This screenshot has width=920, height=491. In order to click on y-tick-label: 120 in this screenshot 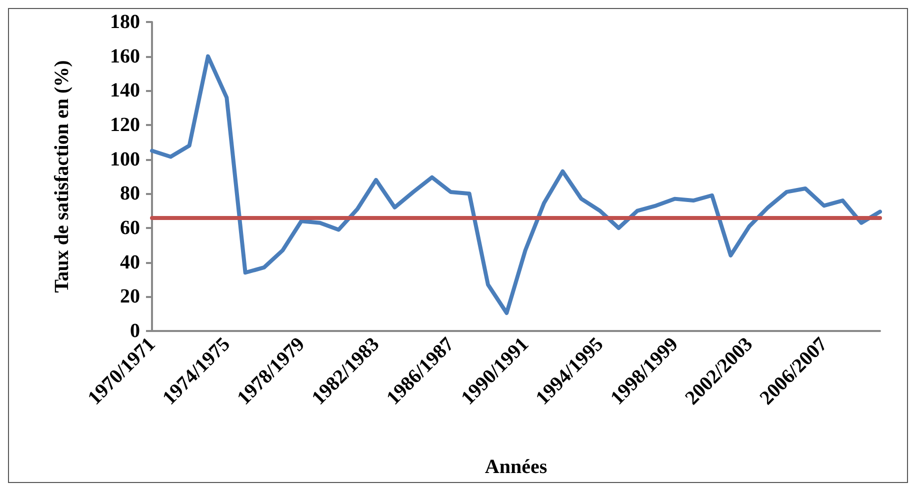, I will do `click(125, 125)`.